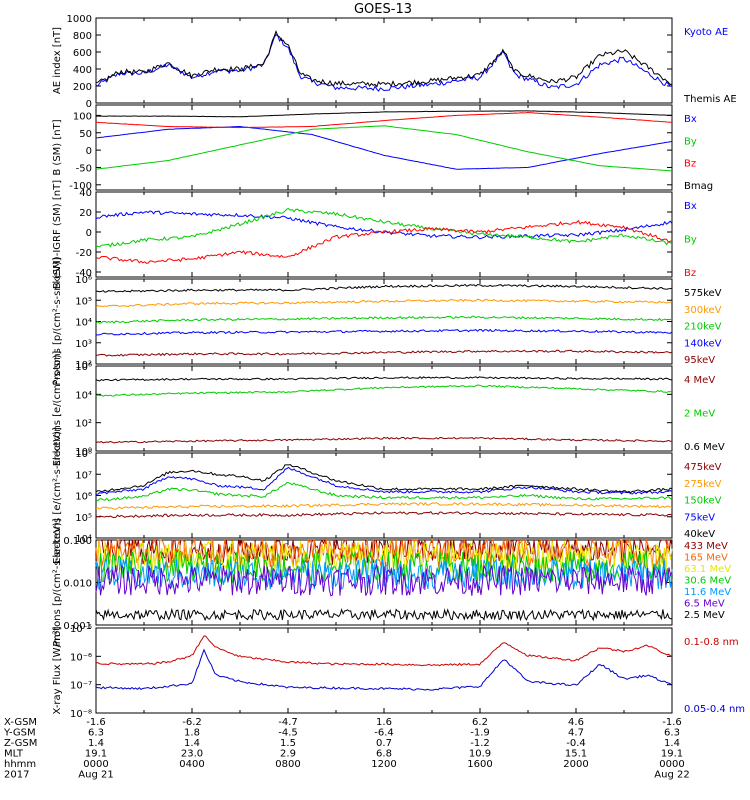 The width and height of the screenshot is (750, 800). What do you see at coordinates (576, 743) in the screenshot?
I see `x-axis-value: -0.4` at bounding box center [576, 743].